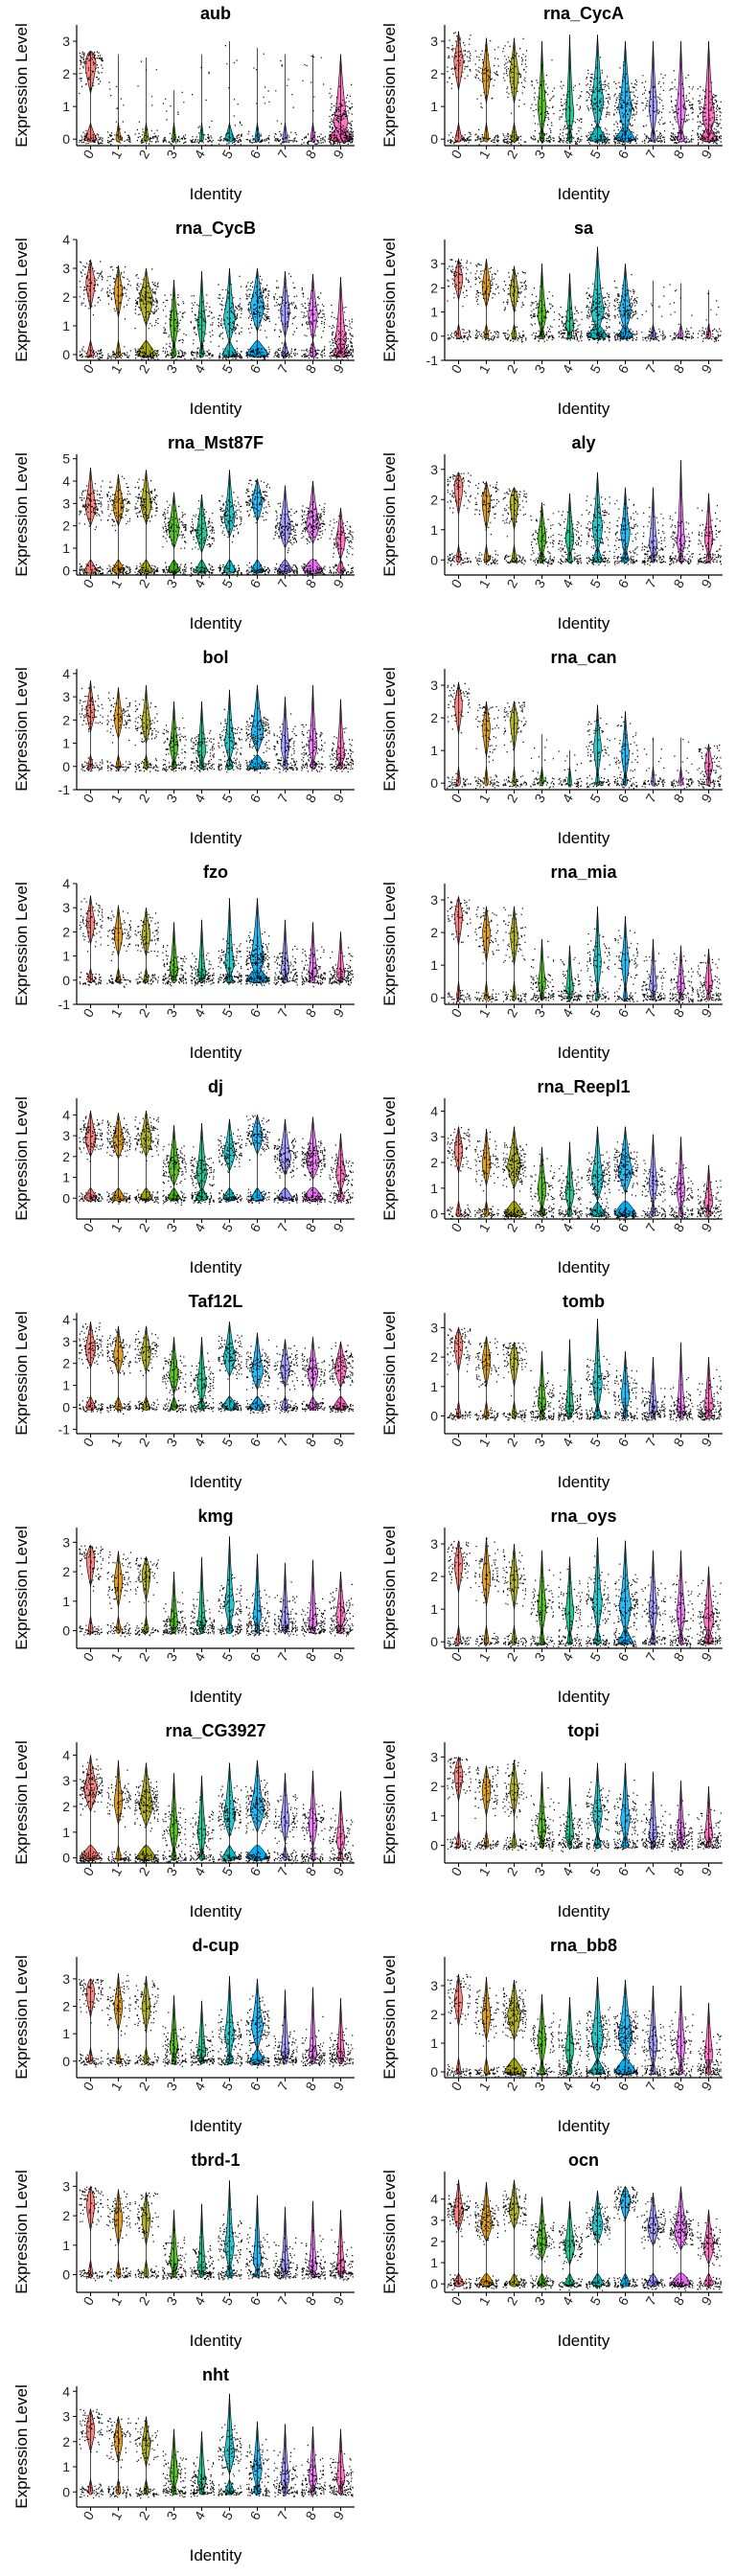 Image resolution: width=736 pixels, height=2576 pixels. I want to click on panel-title: kmg, so click(215, 1516).